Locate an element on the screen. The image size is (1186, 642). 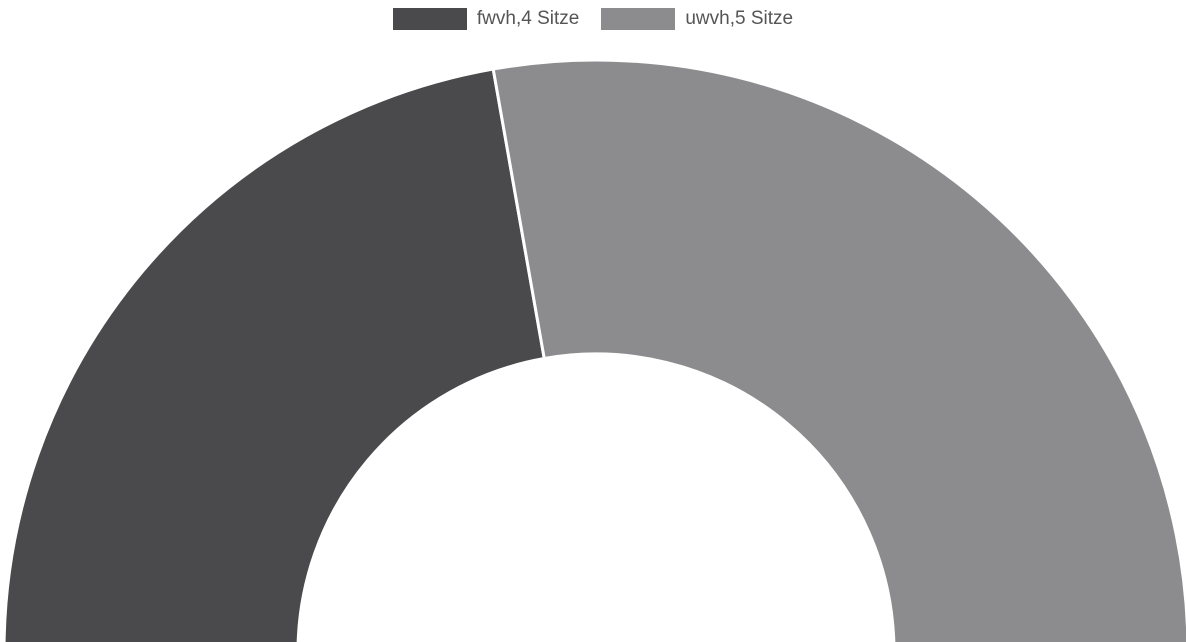
legend-item-uwvh: uwvh,5 Sitze is located at coordinates (697, 19).